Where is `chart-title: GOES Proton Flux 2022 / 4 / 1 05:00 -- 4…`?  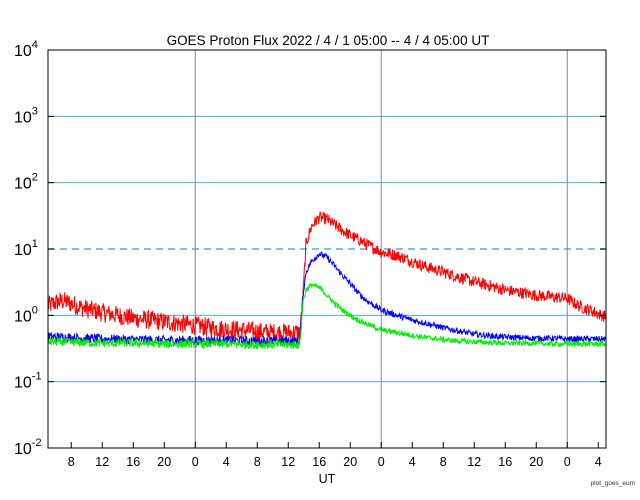
chart-title: GOES Proton Flux 2022 / 4 / 1 05:00 -- 4… is located at coordinates (328, 40).